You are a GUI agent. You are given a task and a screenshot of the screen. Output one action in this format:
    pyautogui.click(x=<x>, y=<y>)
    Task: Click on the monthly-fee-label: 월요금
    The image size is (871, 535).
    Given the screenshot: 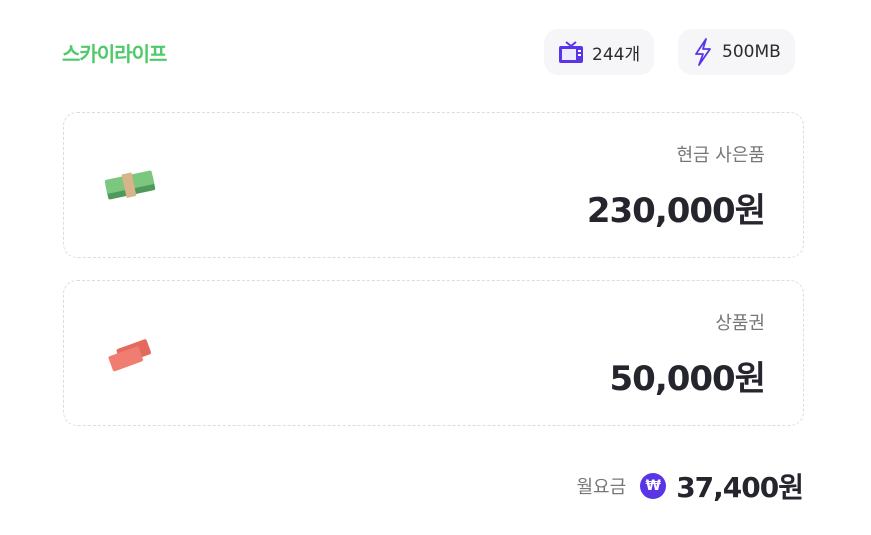 What is the action you would take?
    pyautogui.click(x=601, y=487)
    